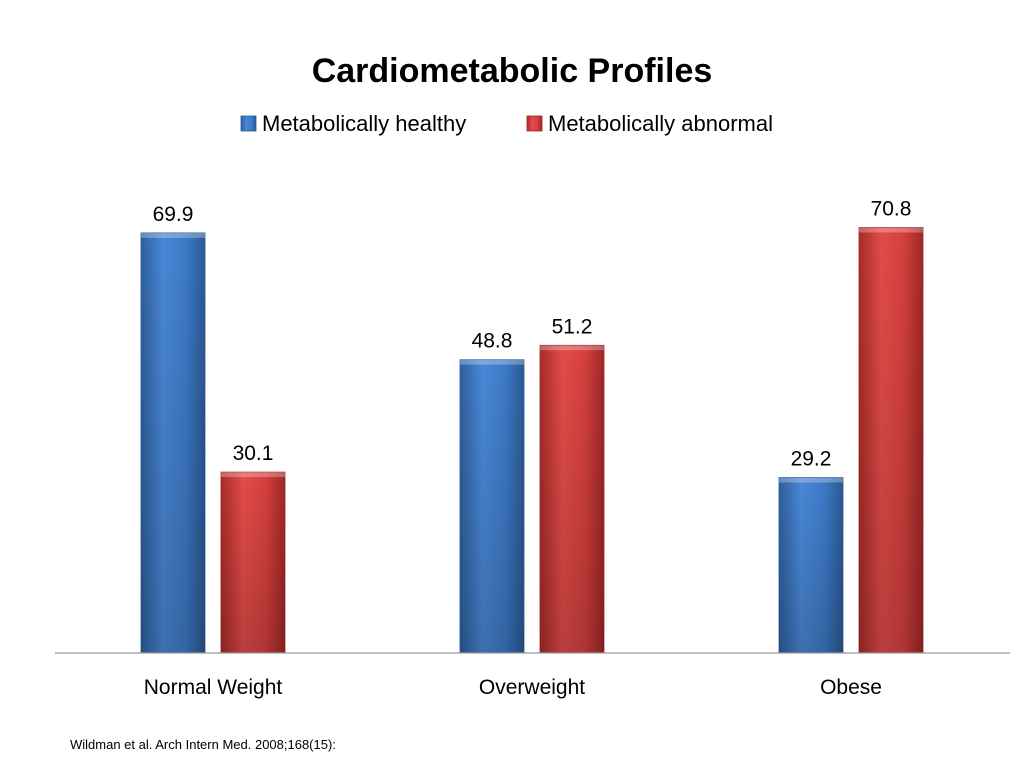 The image size is (1024, 768). I want to click on bar-obese-abnormal-shade, so click(891, 440).